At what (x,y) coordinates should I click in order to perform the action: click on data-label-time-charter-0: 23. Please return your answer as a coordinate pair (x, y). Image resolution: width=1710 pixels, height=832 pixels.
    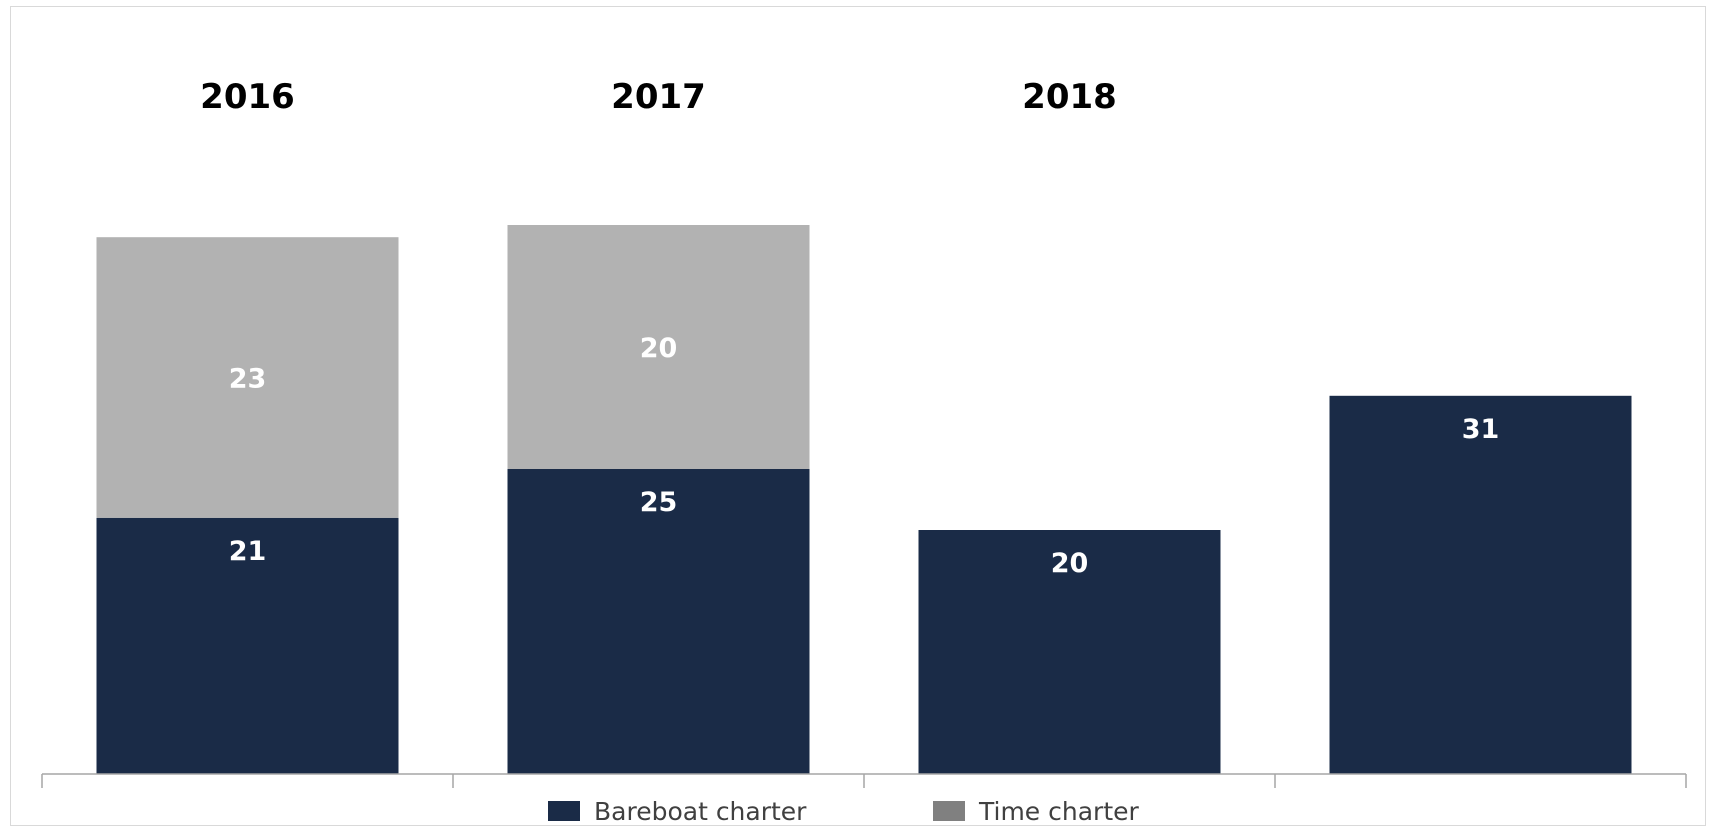
    Looking at the image, I should click on (248, 379).